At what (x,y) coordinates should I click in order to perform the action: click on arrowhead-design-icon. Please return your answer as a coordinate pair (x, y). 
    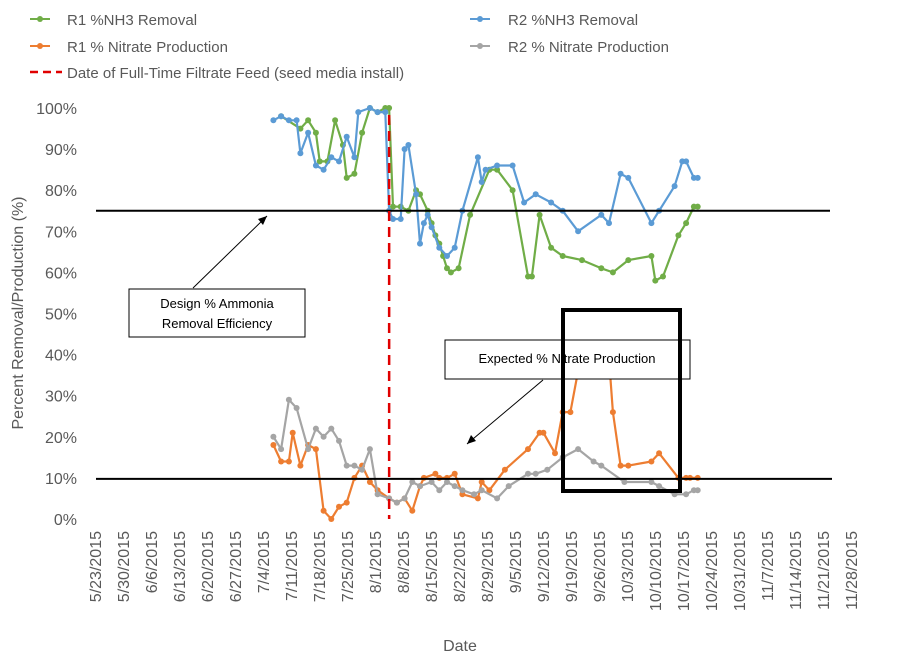
    Looking at the image, I should click on (262, 220).